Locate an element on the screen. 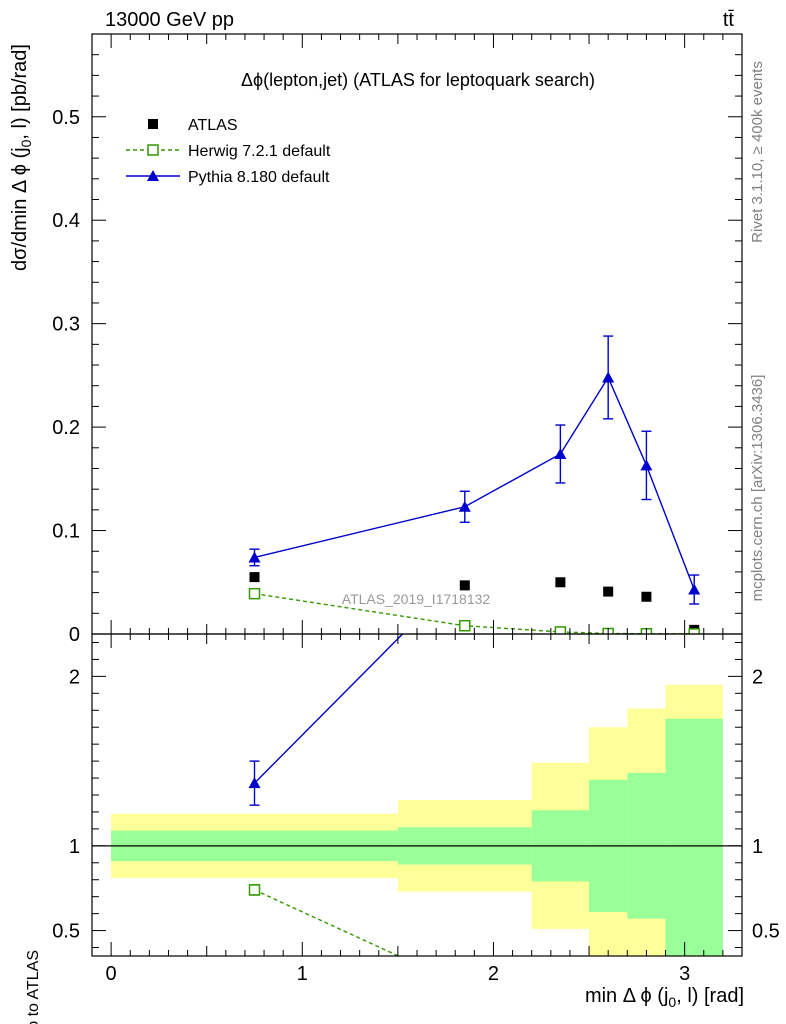 Image resolution: width=786 pixels, height=1024 pixels. x-tick-label: 1 is located at coordinates (302, 974).